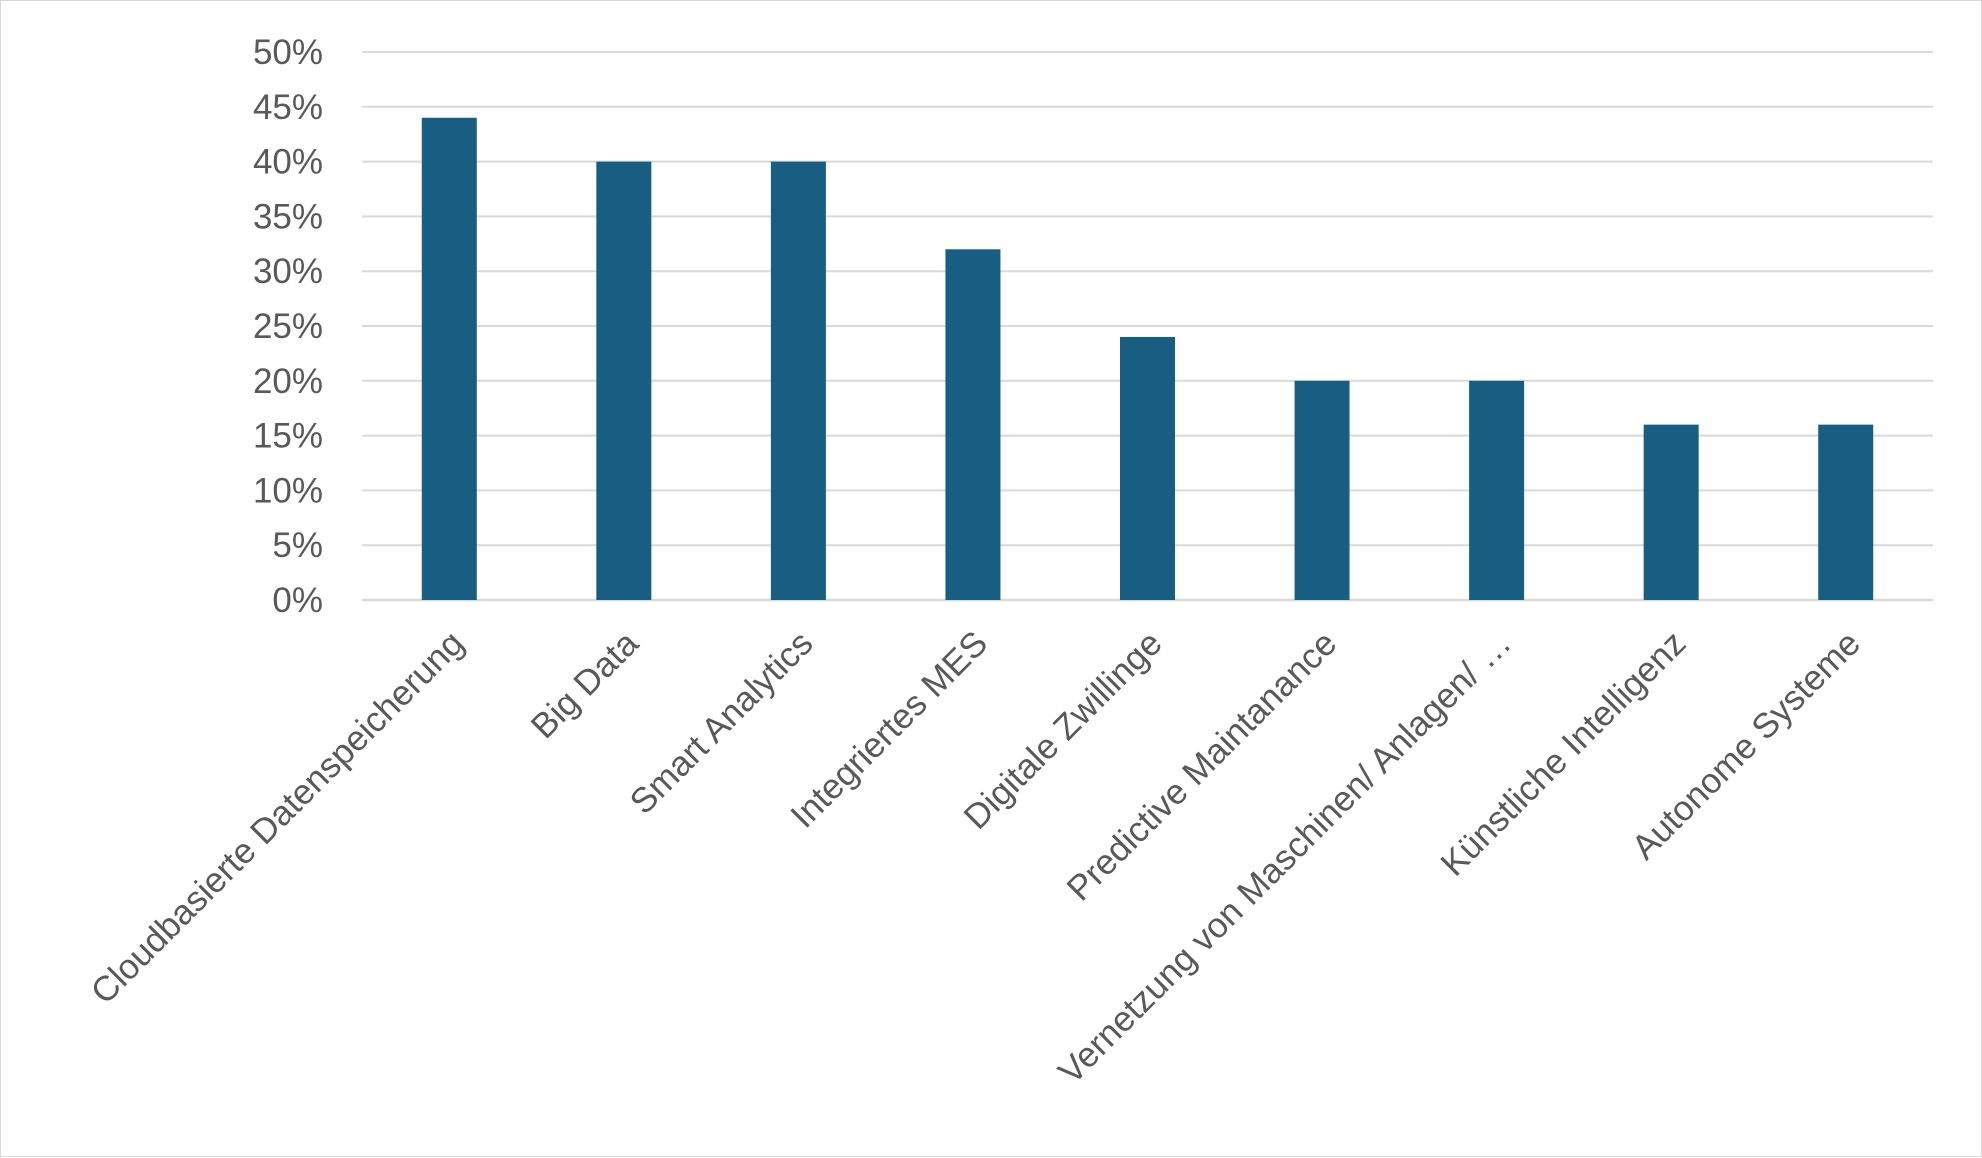 The image size is (1982, 1158). I want to click on y-tick-label: 45%, so click(288, 107).